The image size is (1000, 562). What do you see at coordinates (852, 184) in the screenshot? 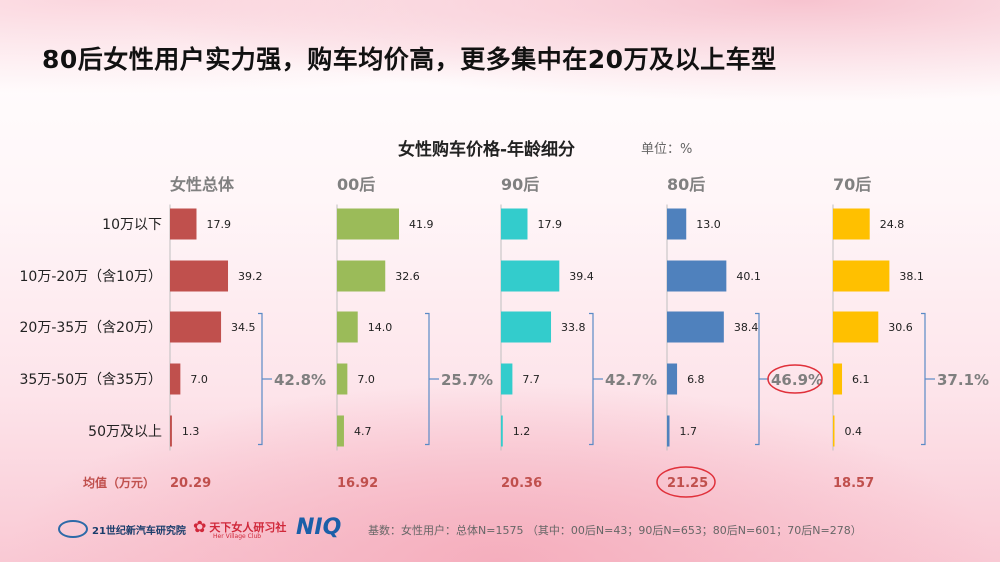
I see `series-header: 70后` at bounding box center [852, 184].